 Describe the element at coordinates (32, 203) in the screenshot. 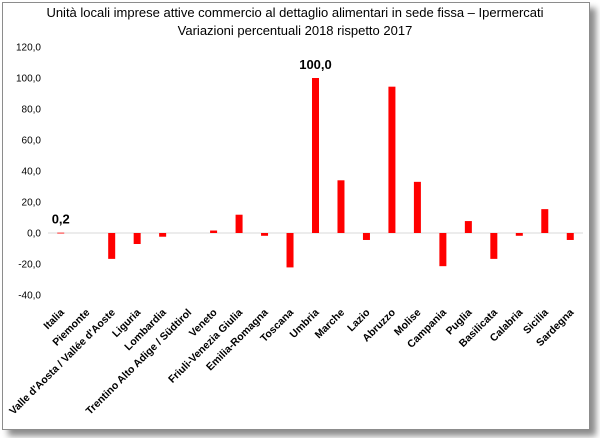

I see `y-tick-label: 20,0` at that location.